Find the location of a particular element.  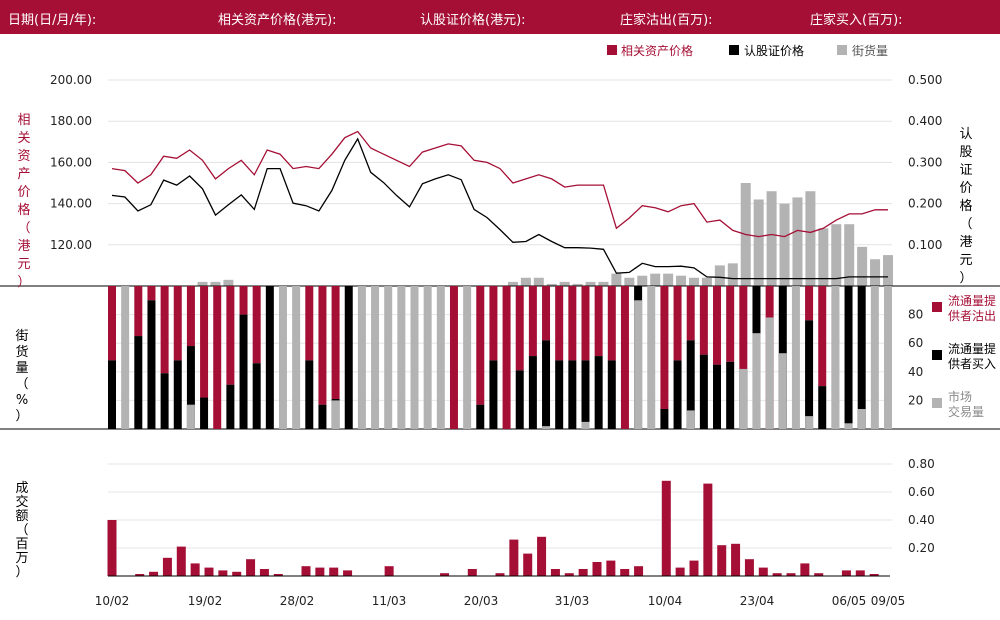

turnover-tick-label: 0.20 is located at coordinates (921, 548).